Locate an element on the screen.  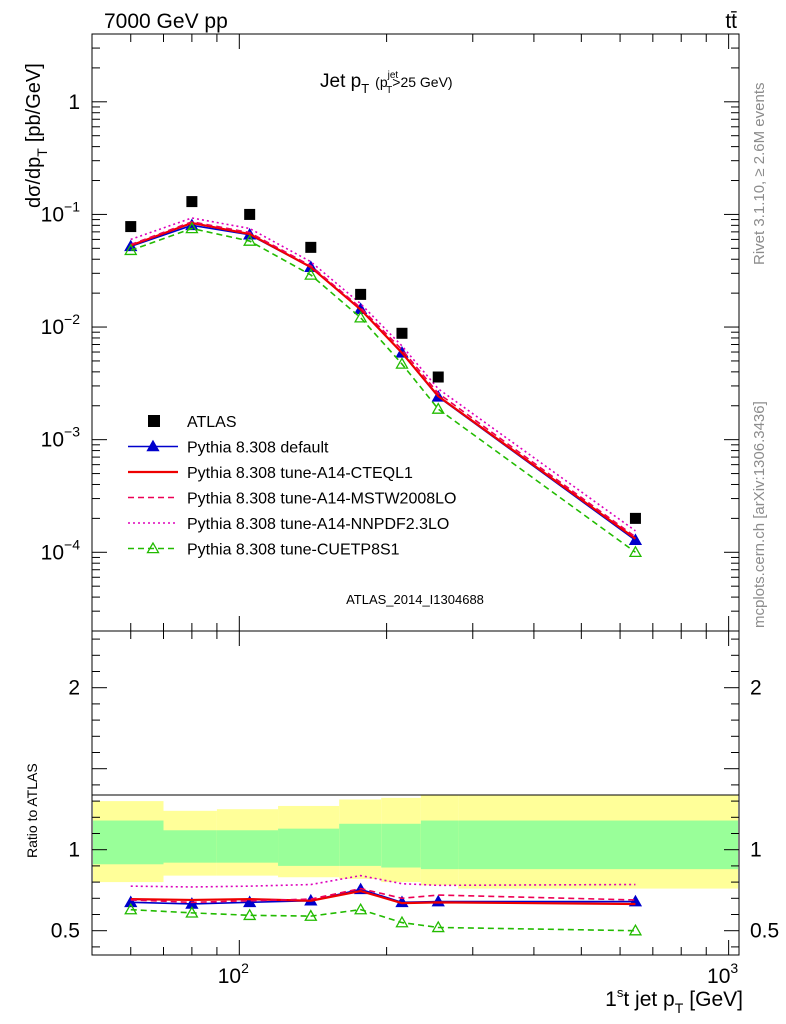
legend-label: Pythia 8.308 tune-A14-NNPDF2.3LO is located at coordinates (318, 524).